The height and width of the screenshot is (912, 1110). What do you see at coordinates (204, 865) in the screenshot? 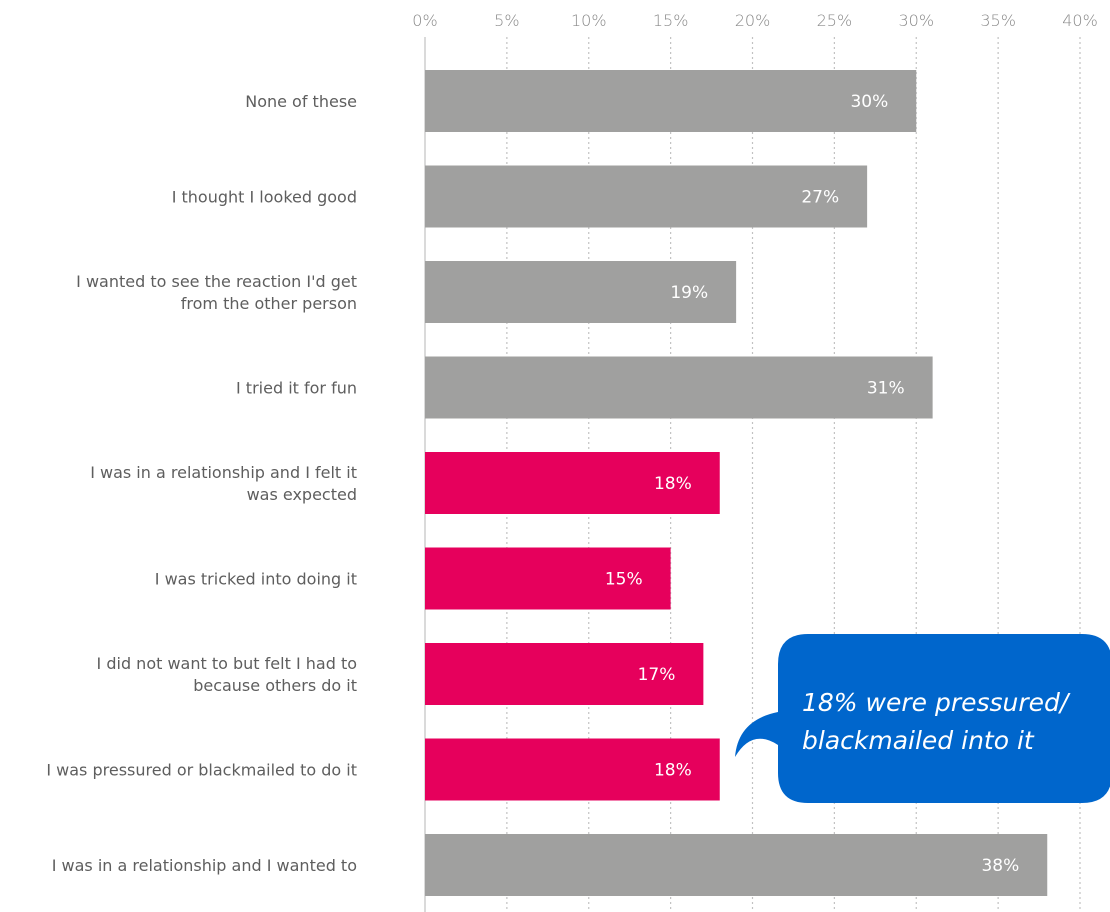
I see `category-label: I was in a relationship and I wanted to` at bounding box center [204, 865].